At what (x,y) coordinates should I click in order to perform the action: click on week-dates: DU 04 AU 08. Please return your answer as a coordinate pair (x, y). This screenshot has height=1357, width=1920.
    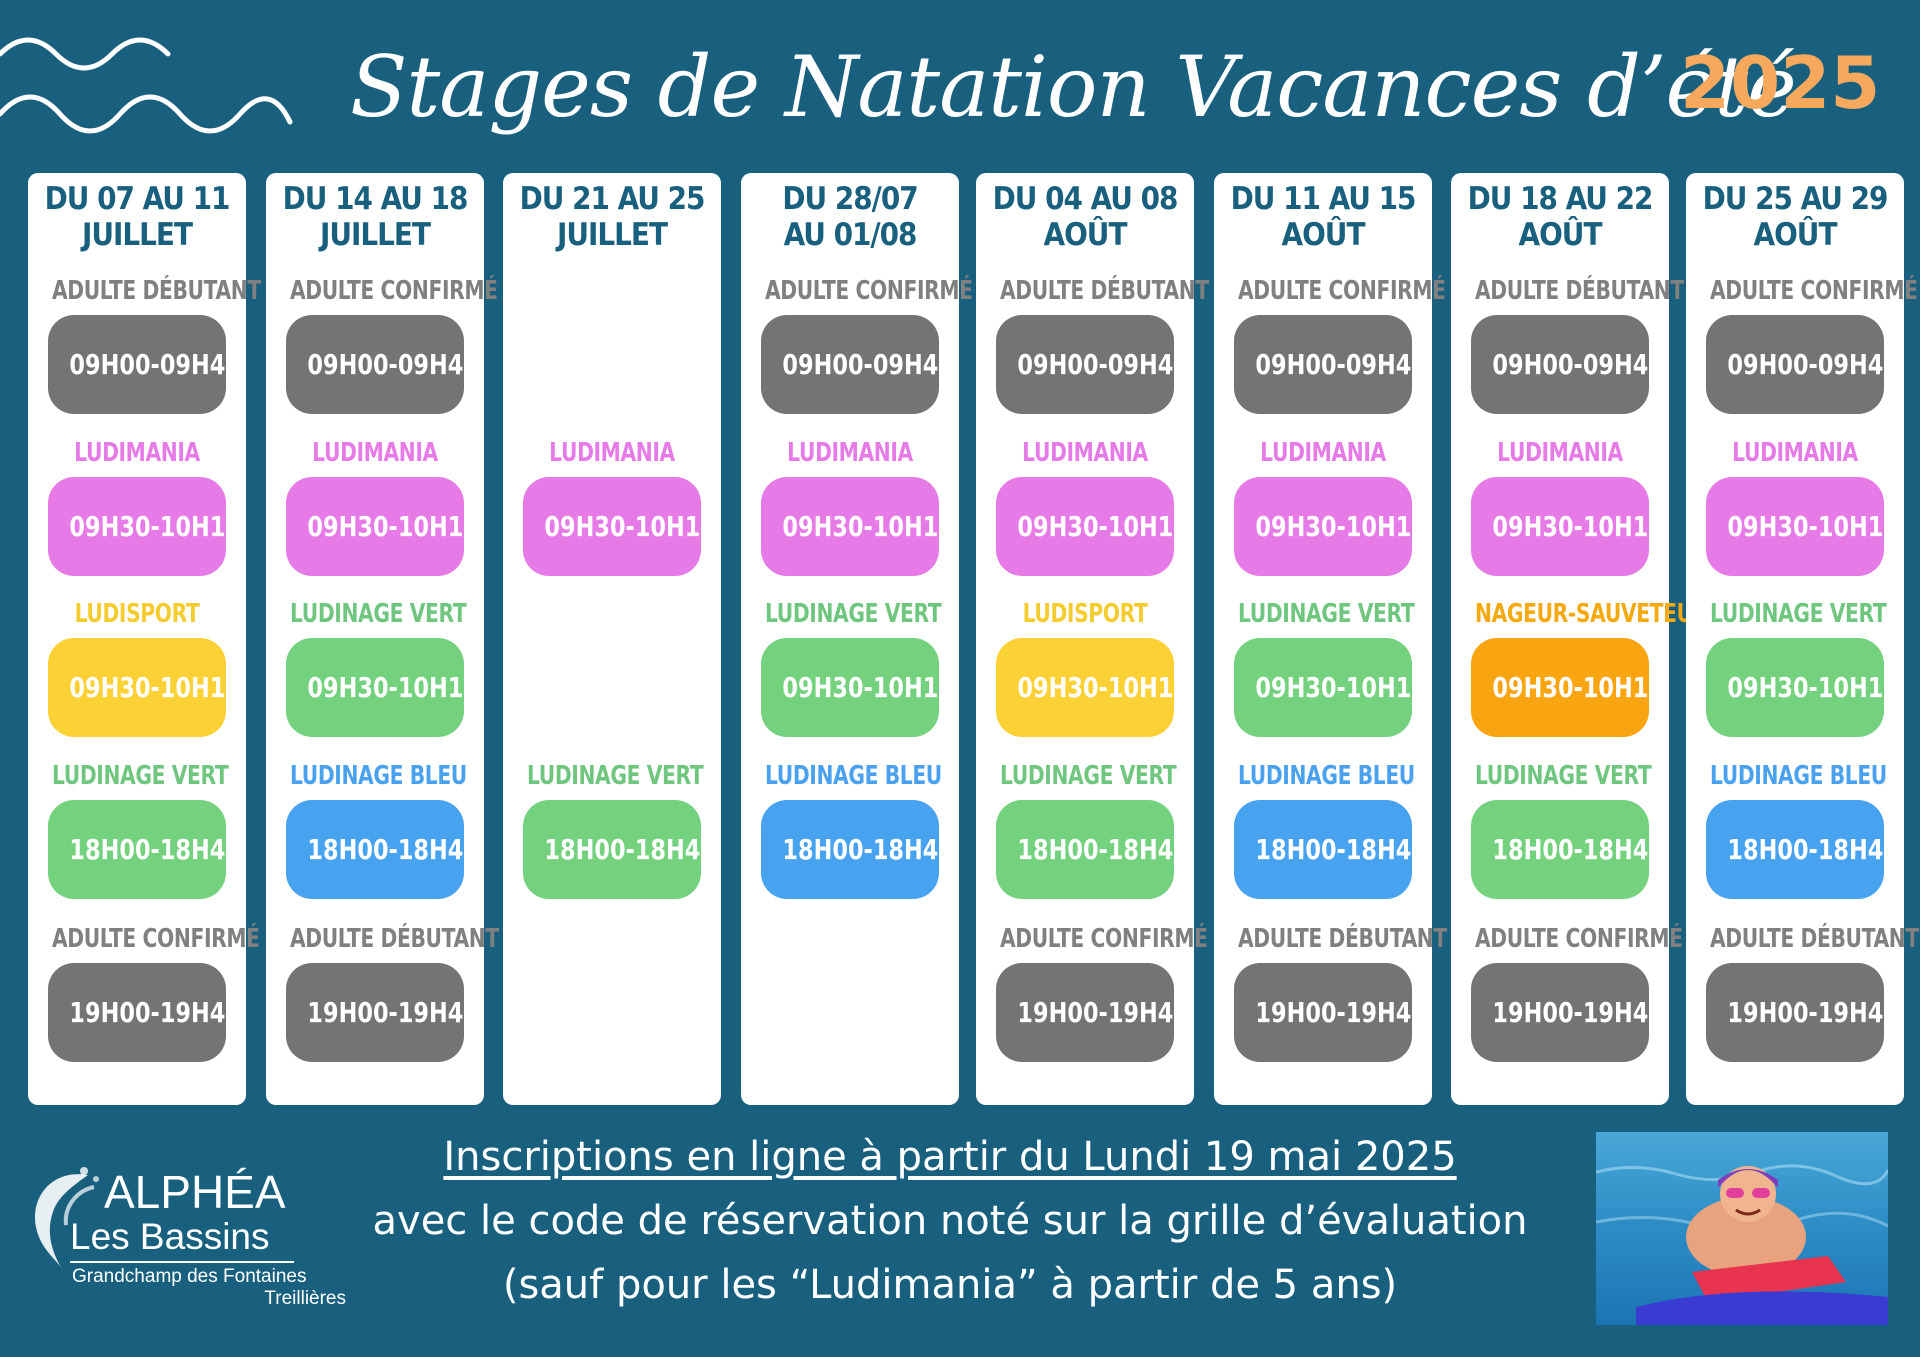
    Looking at the image, I should click on (1085, 199).